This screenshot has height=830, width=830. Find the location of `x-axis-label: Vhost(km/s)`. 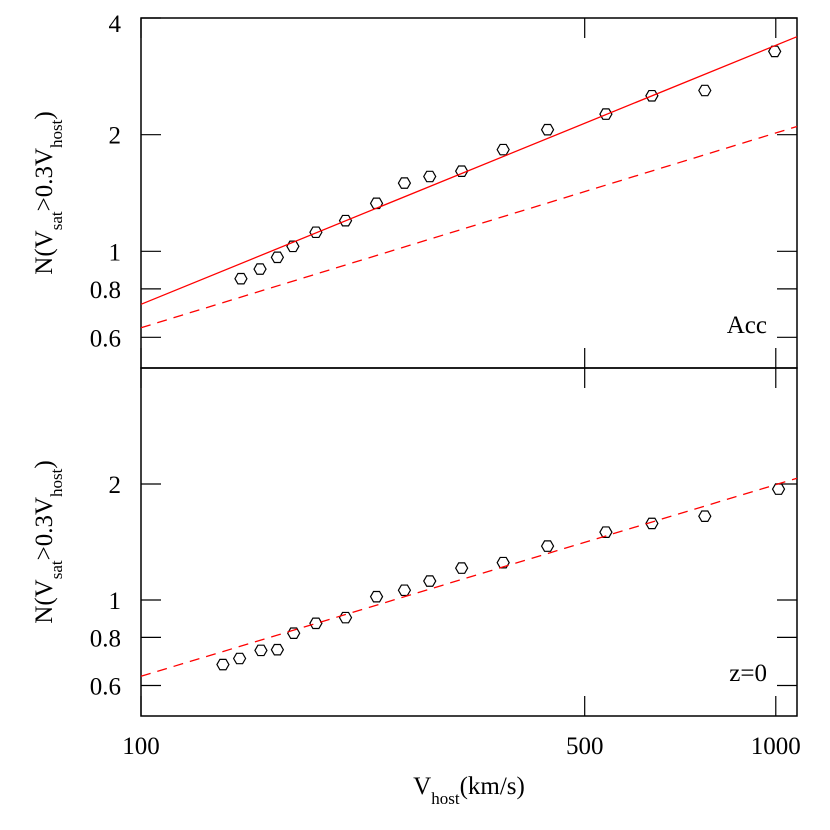

x-axis-label: Vhost(km/s) is located at coordinates (469, 790).